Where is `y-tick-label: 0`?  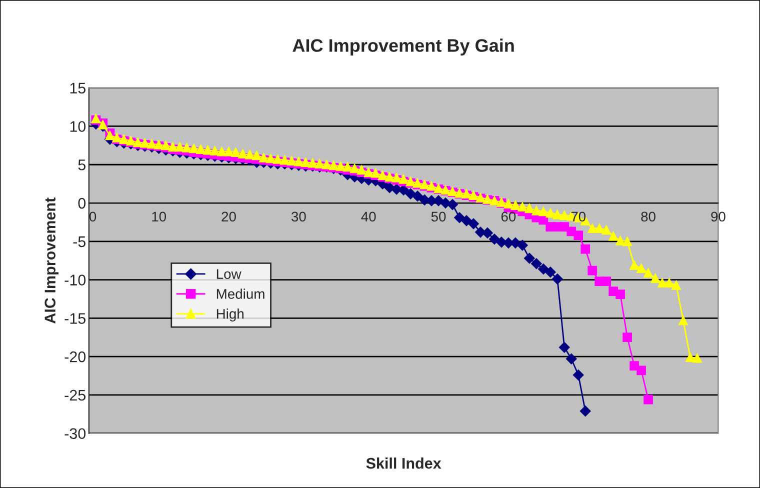
y-tick-label: 0 is located at coordinates (82, 203).